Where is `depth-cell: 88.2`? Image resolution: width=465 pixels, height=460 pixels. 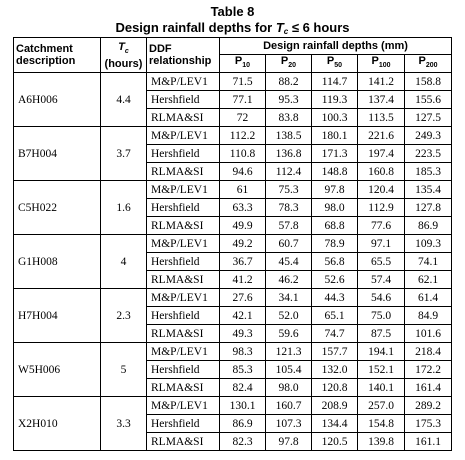
depth-cell: 88.2 is located at coordinates (288, 81).